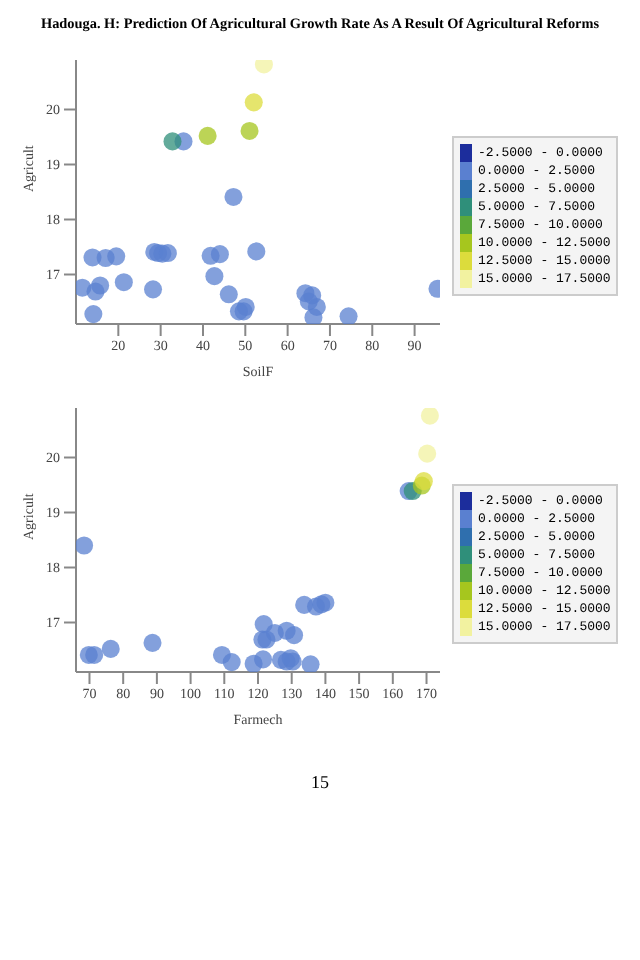 The image size is (640, 960). I want to click on text: 15, so click(320, 782).